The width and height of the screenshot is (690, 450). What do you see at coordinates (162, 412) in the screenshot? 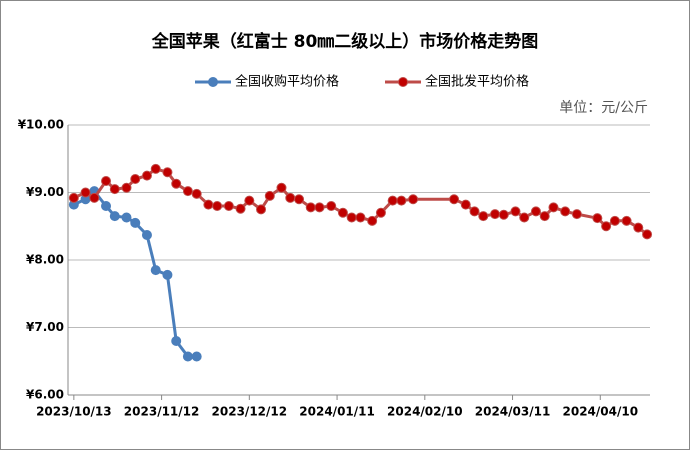
I see `x-tick-label: 2023/11/12` at bounding box center [162, 412].